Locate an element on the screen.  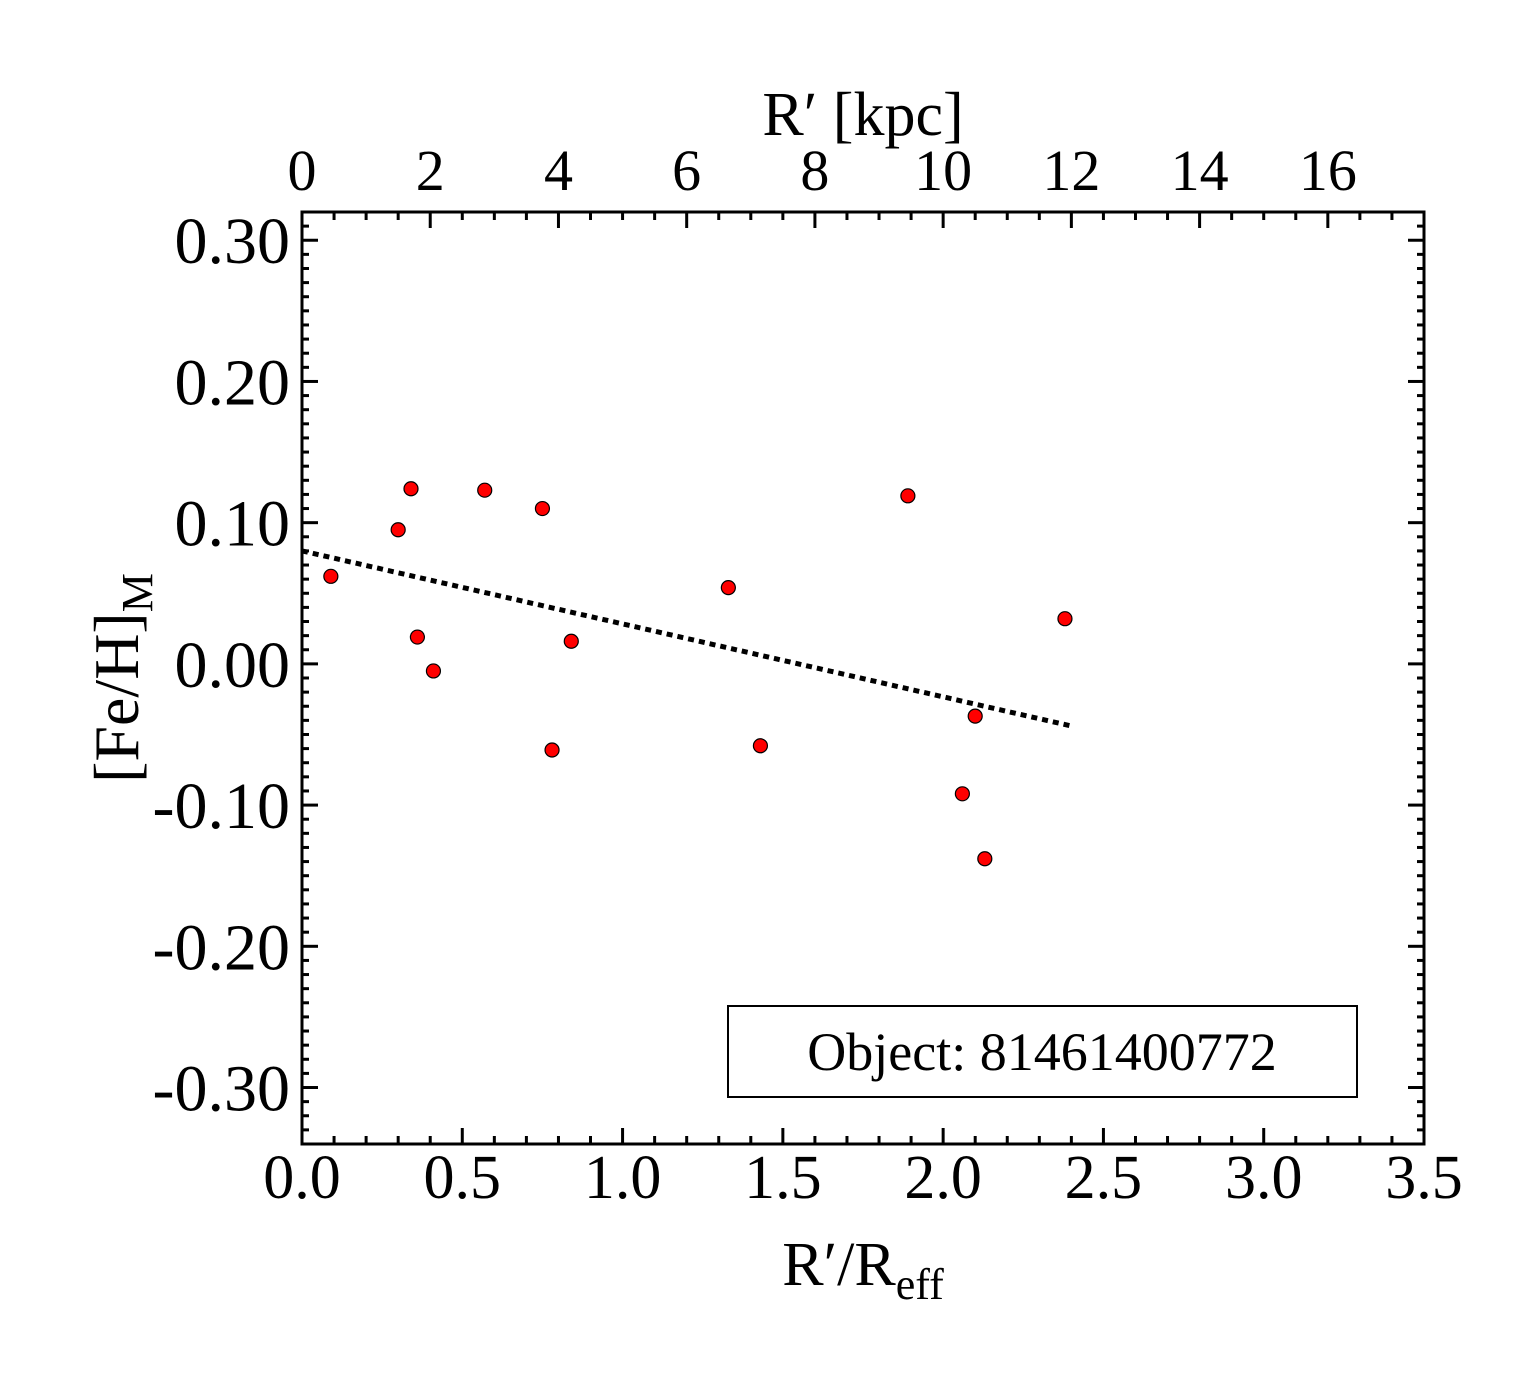
x-tick-label: 3.0 is located at coordinates (1264, 1178).